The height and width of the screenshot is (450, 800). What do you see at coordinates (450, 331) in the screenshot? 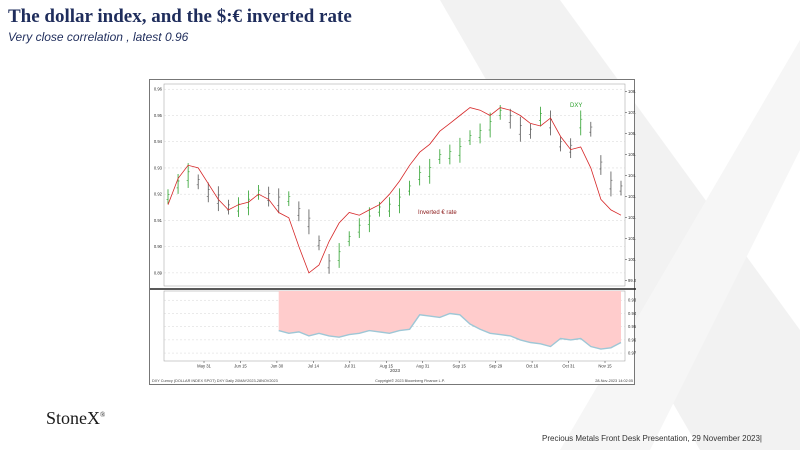
I see `correlation-line` at bounding box center [450, 331].